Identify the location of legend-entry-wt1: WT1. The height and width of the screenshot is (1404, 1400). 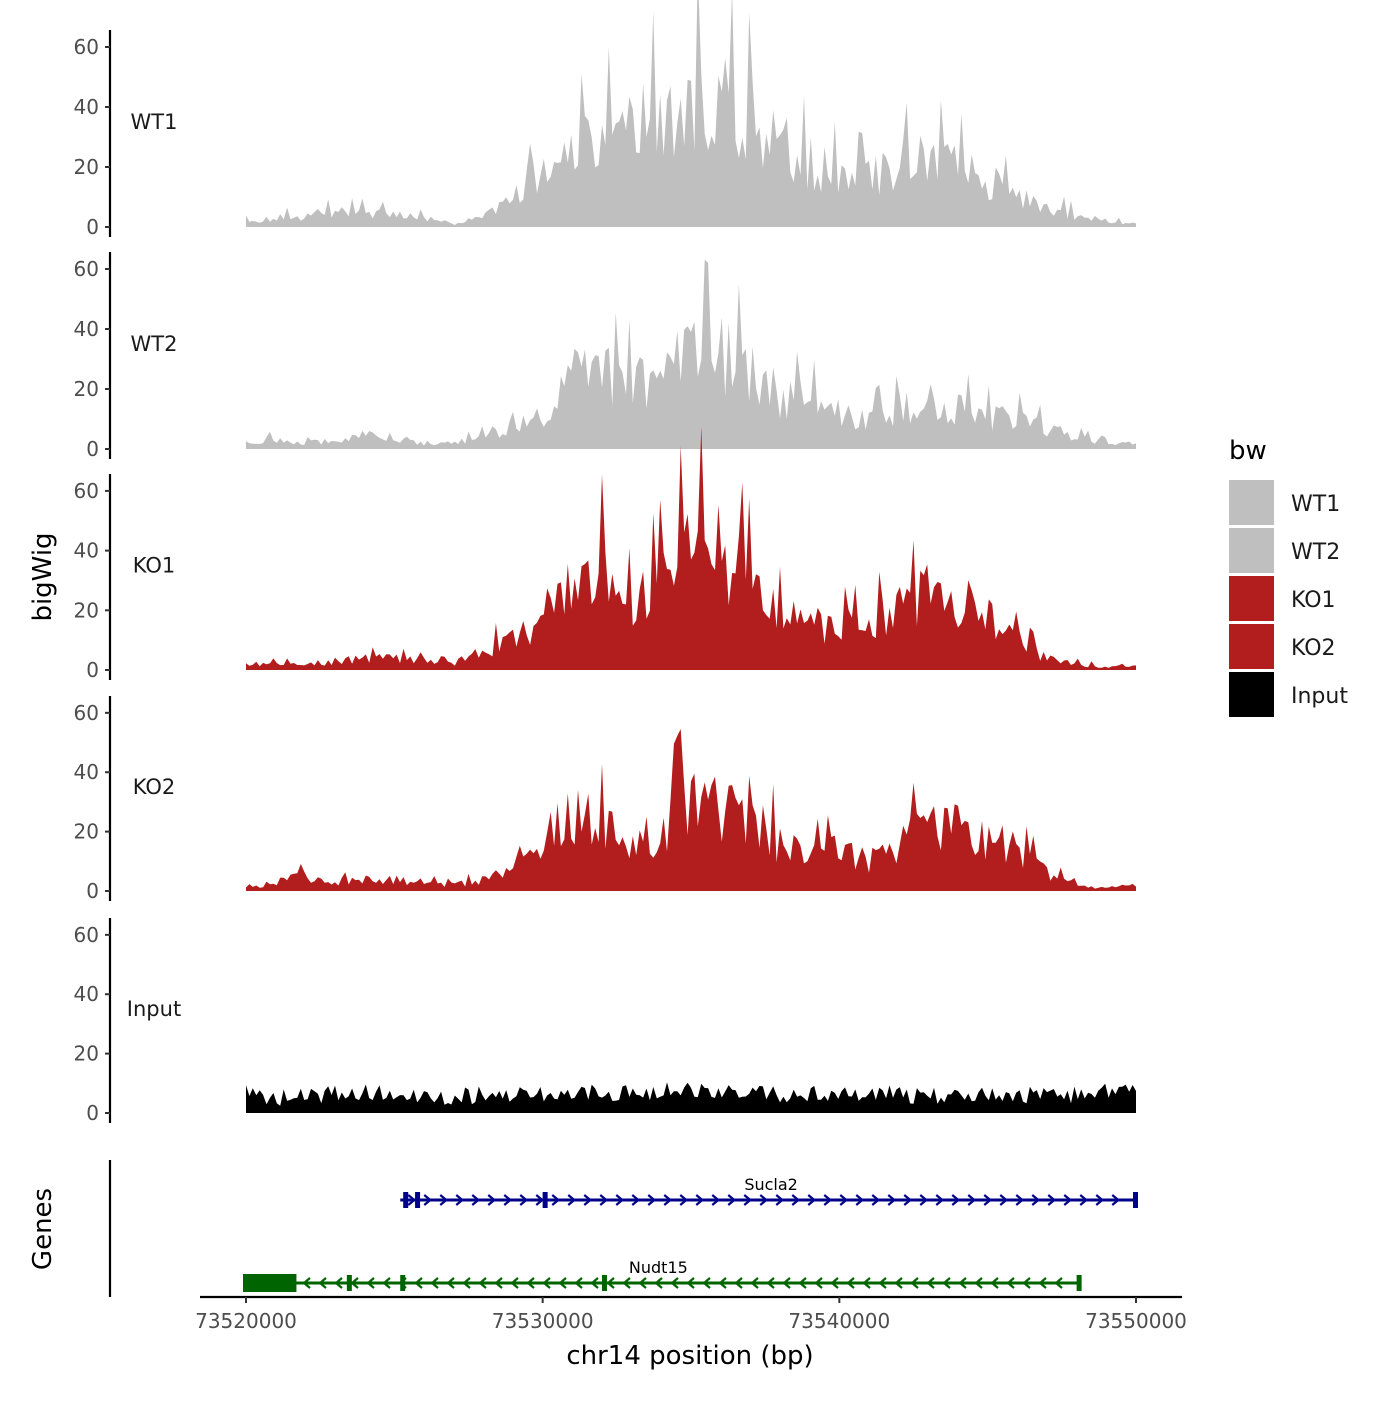
(1284, 502).